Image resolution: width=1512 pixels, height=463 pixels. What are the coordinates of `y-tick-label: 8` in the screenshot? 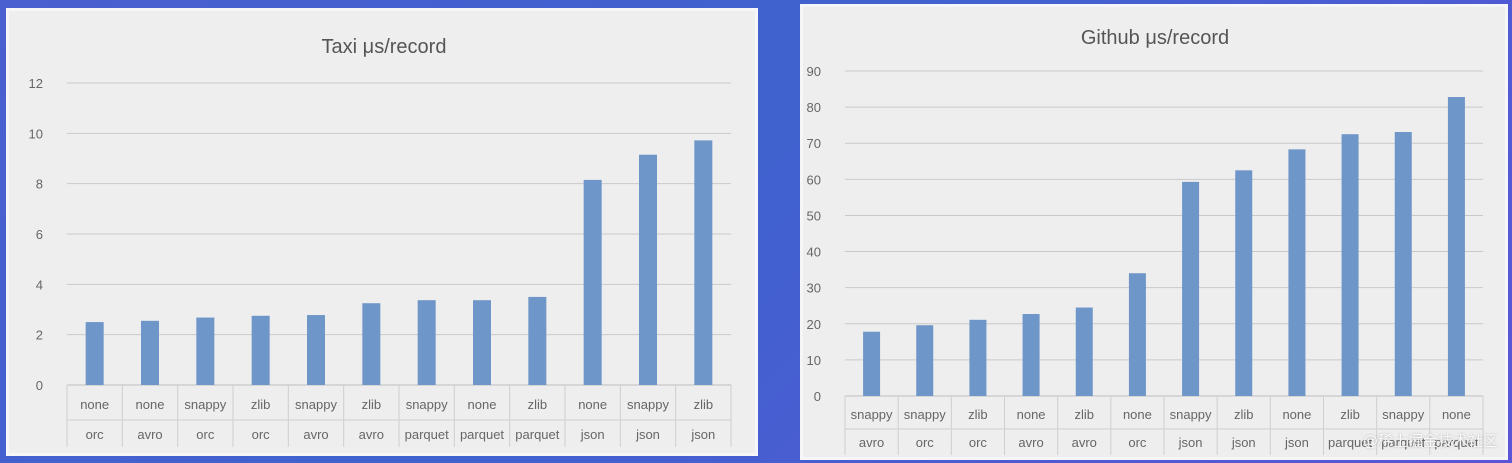 It's located at (39, 184).